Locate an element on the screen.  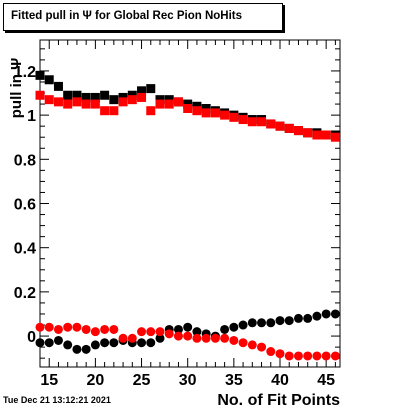
y-tick-label: 0 is located at coordinates (31, 337).